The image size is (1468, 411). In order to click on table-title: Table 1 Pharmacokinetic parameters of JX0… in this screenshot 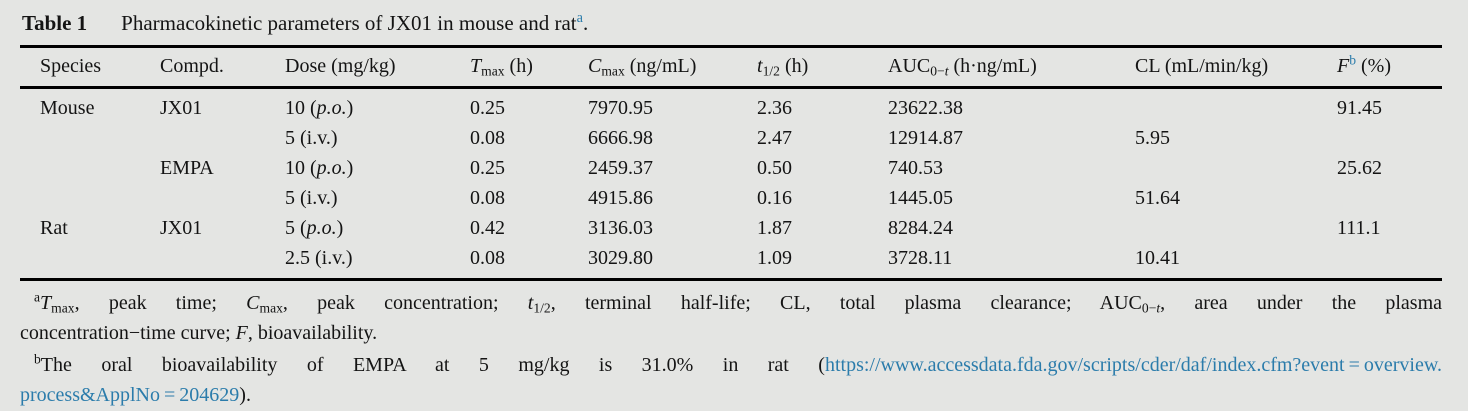, I will do `click(731, 22)`.